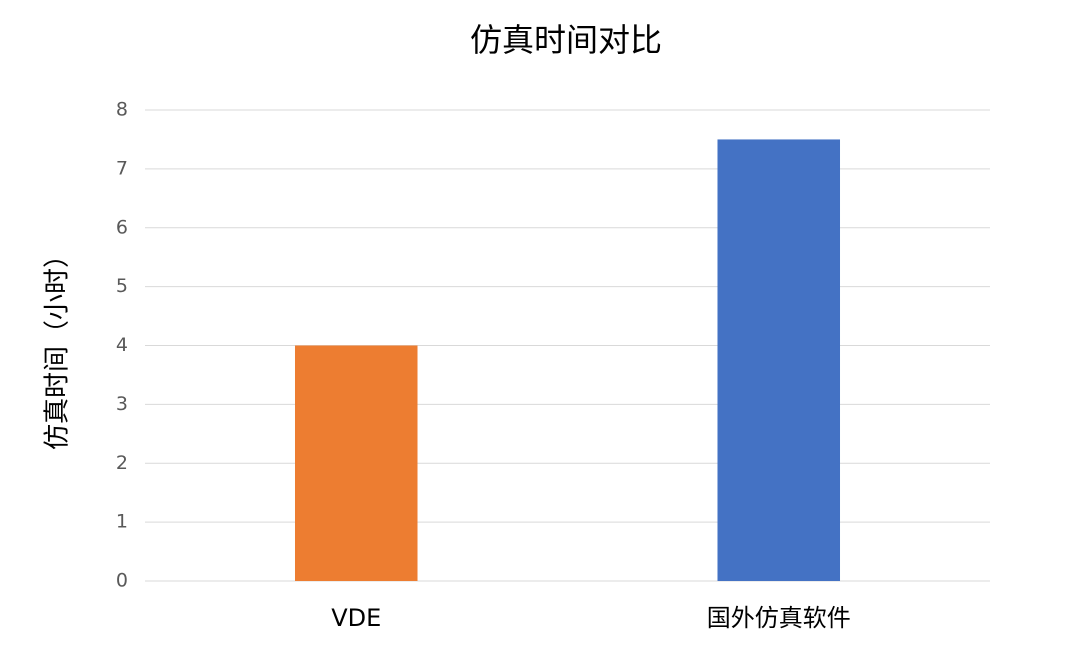 The width and height of the screenshot is (1080, 658). I want to click on y-tick-label: 3, so click(122, 404).